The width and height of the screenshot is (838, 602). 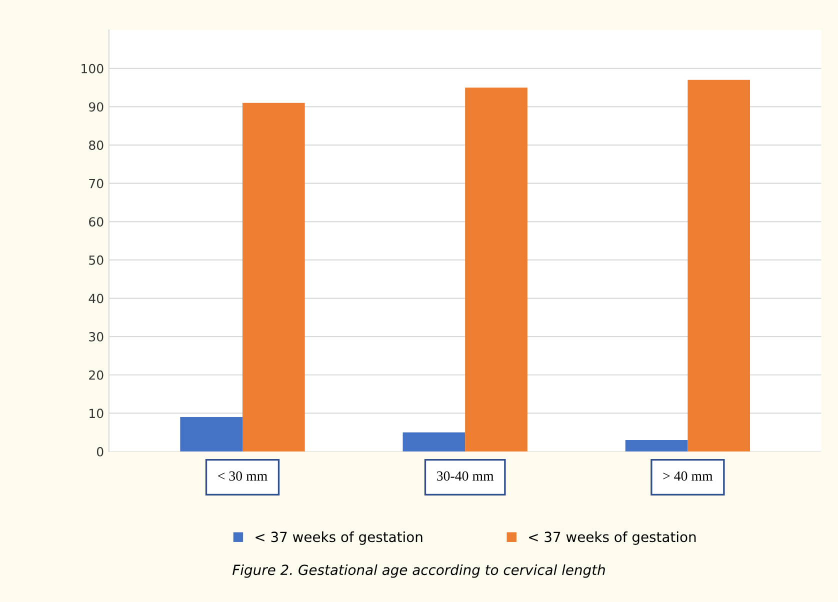 What do you see at coordinates (96, 375) in the screenshot?
I see `y-tick-label: 20` at bounding box center [96, 375].